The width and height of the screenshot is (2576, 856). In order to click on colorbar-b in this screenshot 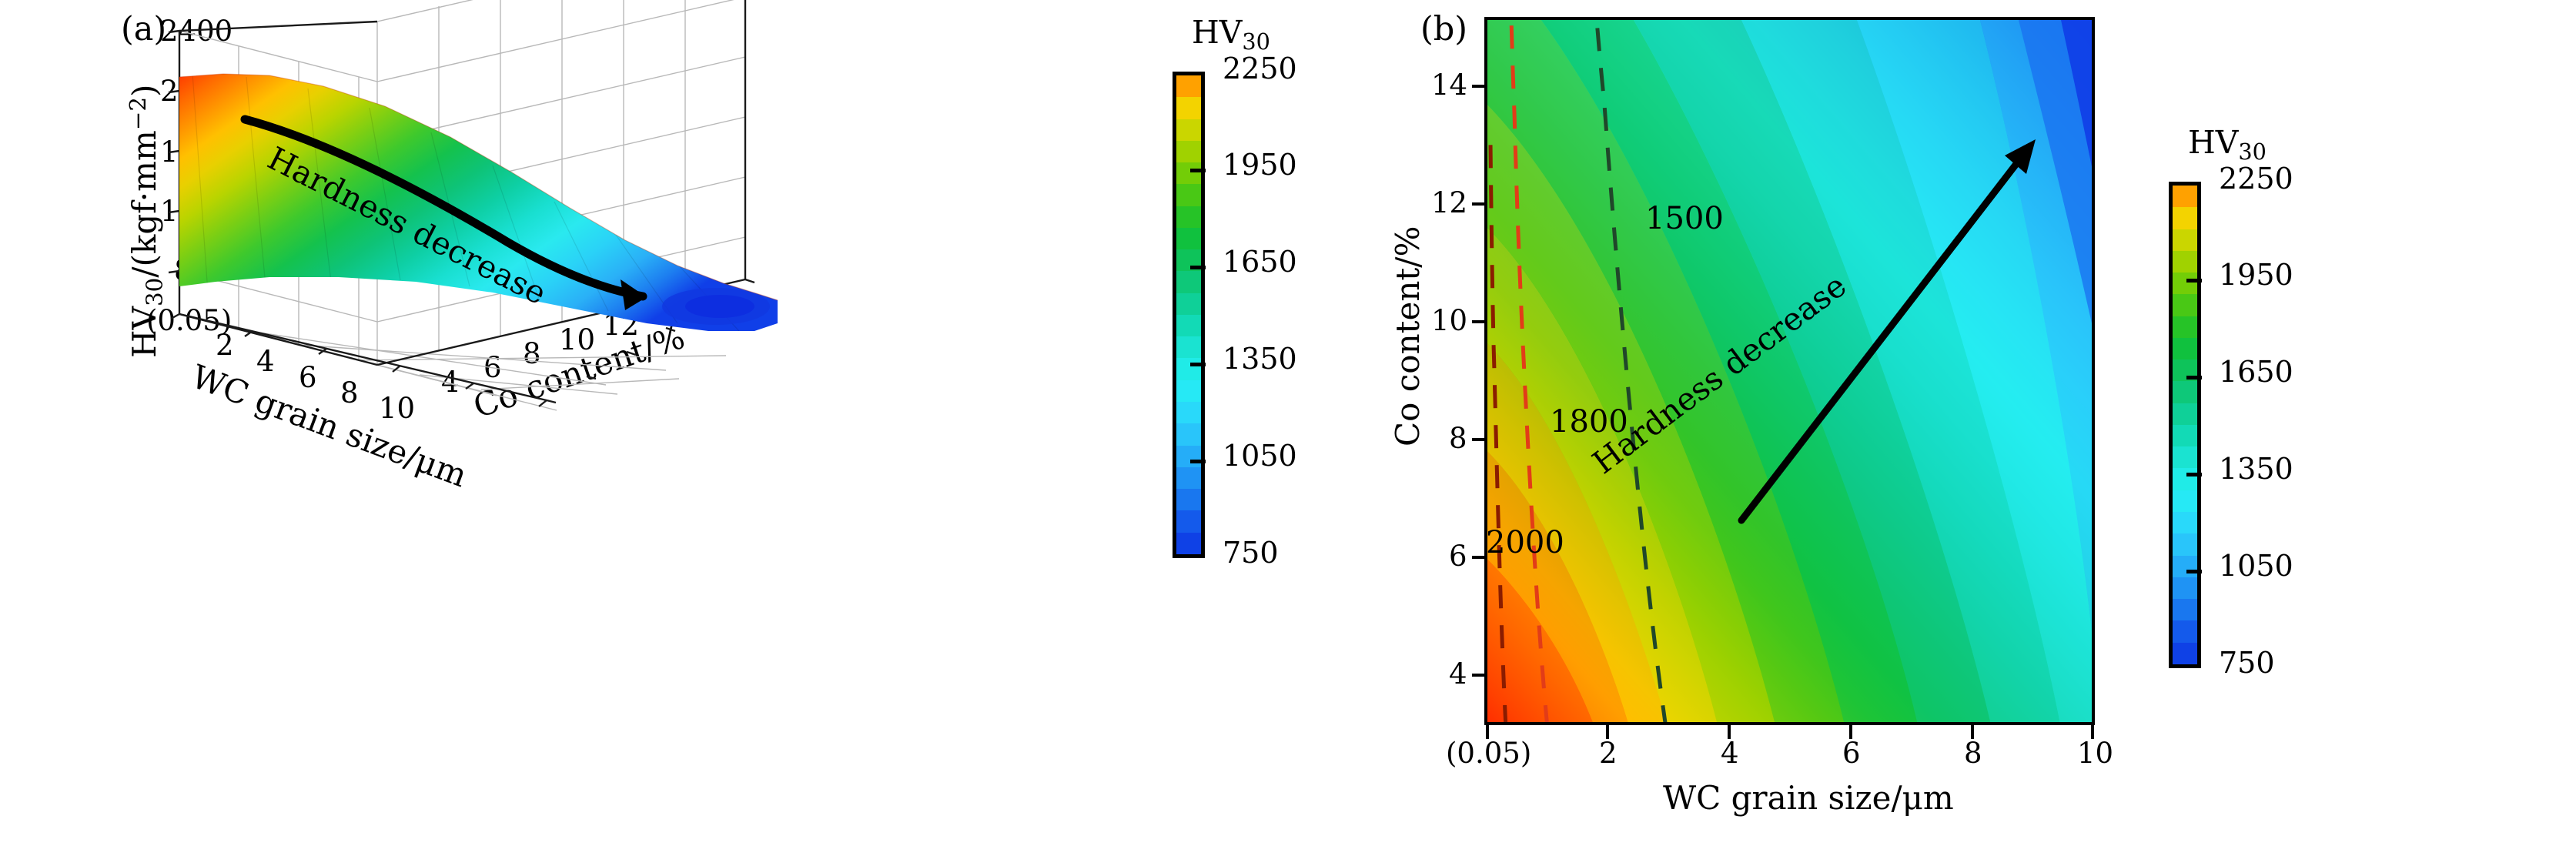, I will do `click(2185, 425)`.